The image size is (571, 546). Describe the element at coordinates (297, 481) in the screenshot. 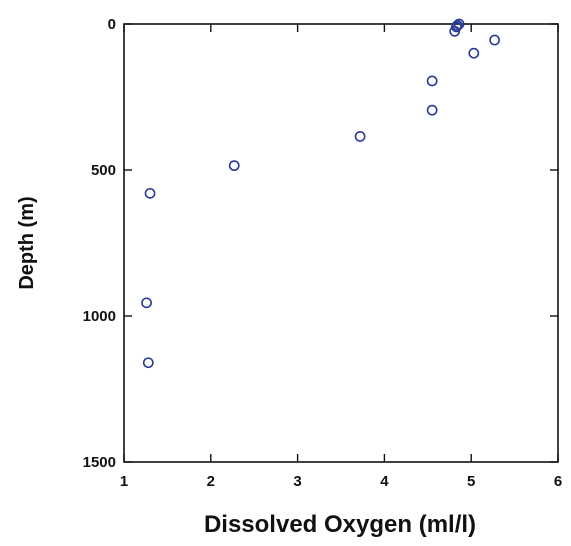

I see `x-tick-label: 3` at that location.